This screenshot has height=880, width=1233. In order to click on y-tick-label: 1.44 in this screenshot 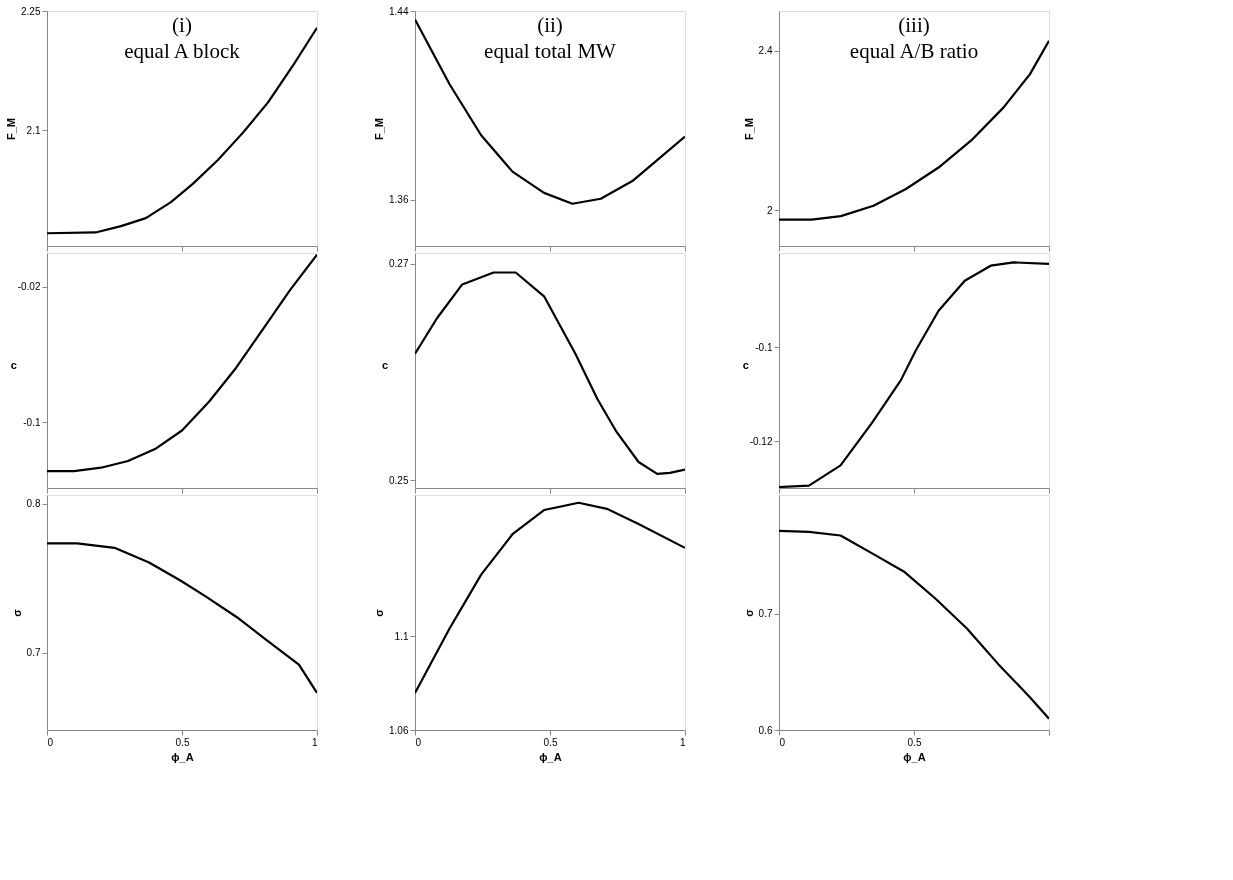, I will do `click(399, 11)`.